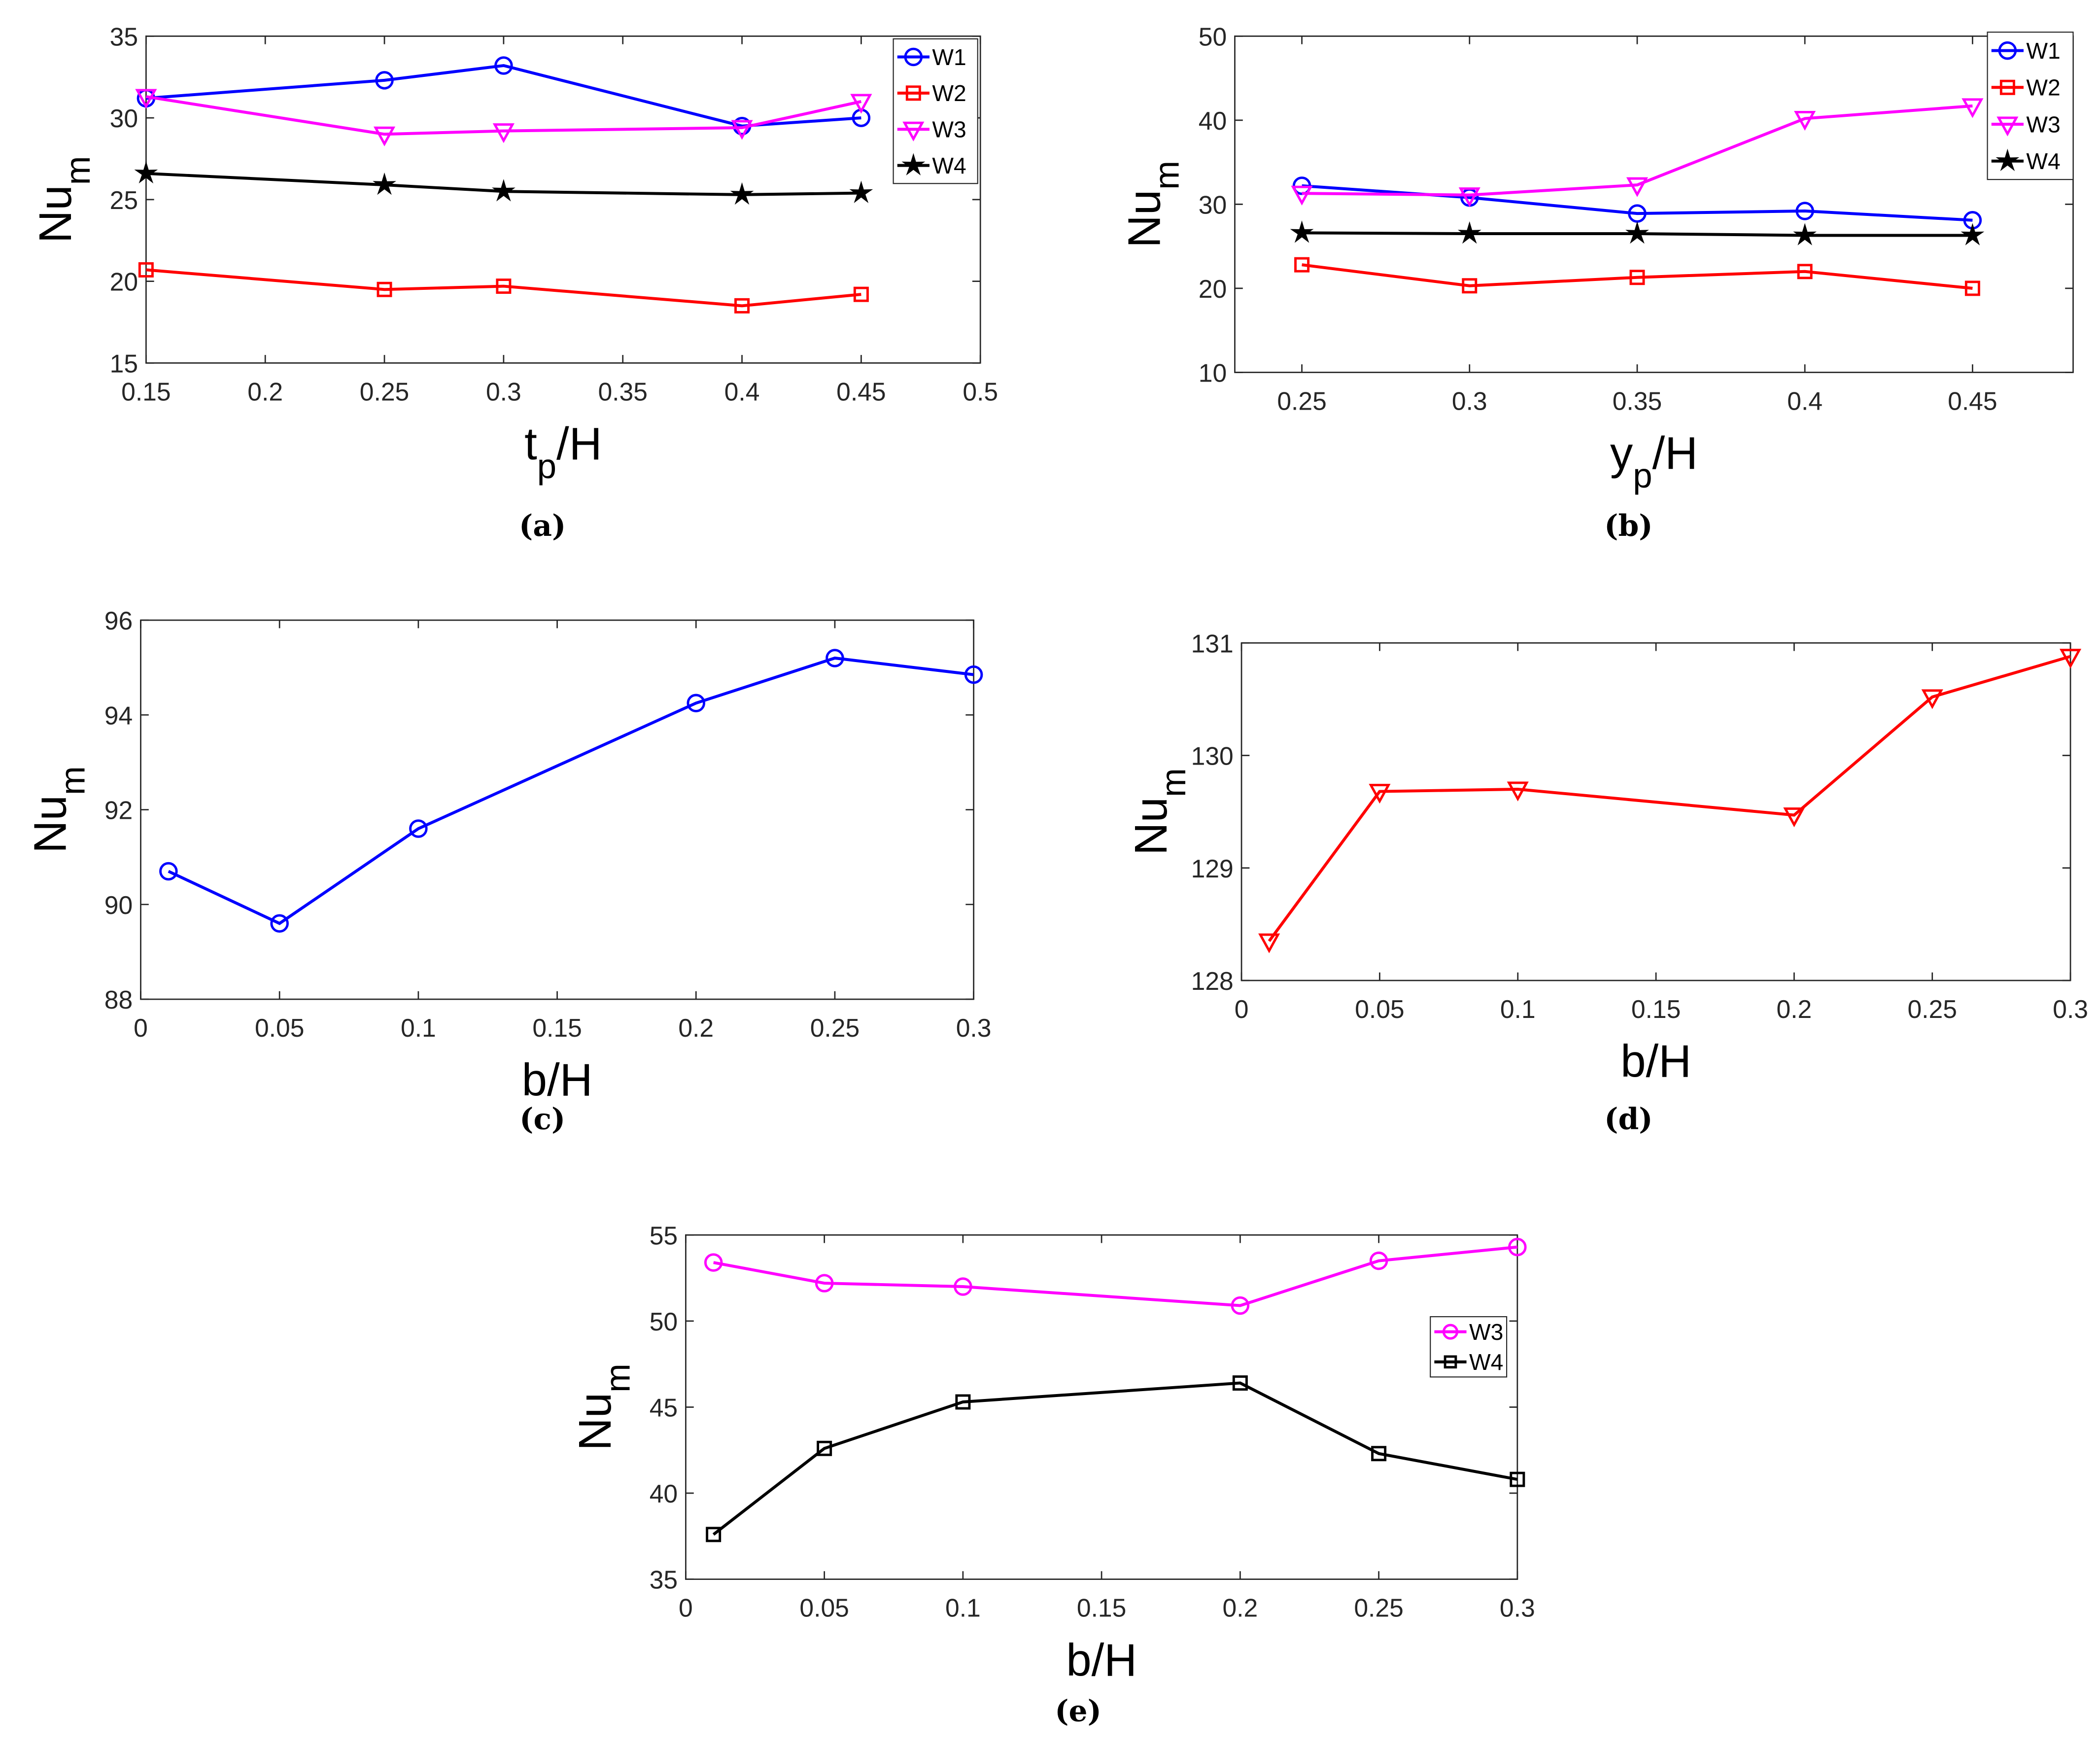 Image resolution: width=2100 pixels, height=1748 pixels. I want to click on x-axis-label: yp/H, so click(1654, 461).